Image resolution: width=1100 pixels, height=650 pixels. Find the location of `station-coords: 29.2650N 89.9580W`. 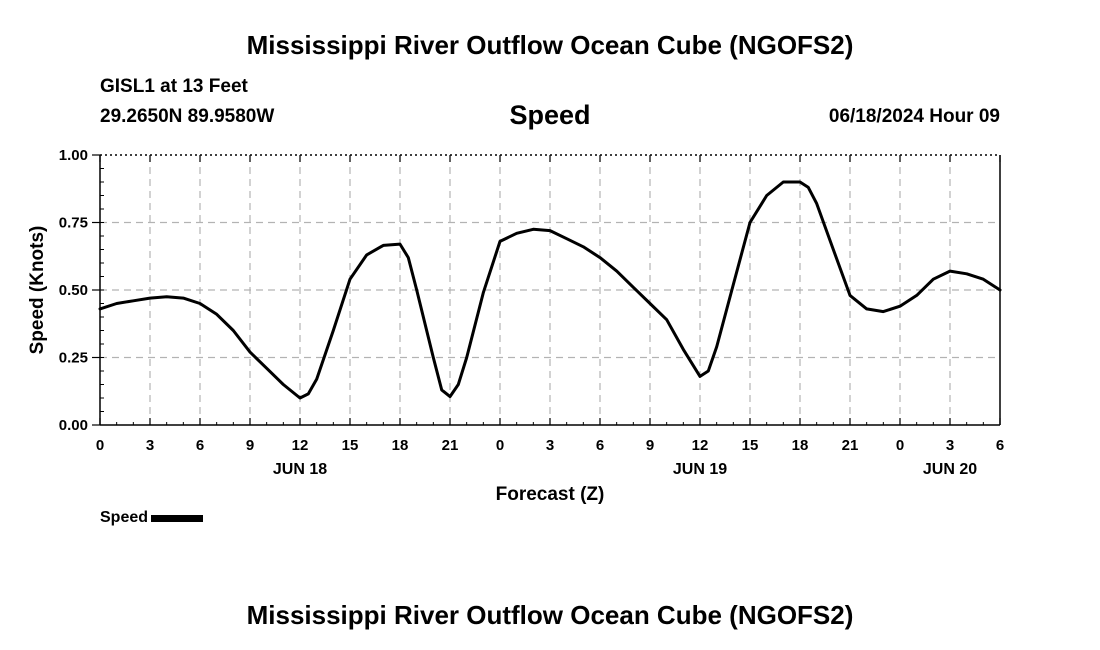

station-coords: 29.2650N 89.9580W is located at coordinates (187, 116).